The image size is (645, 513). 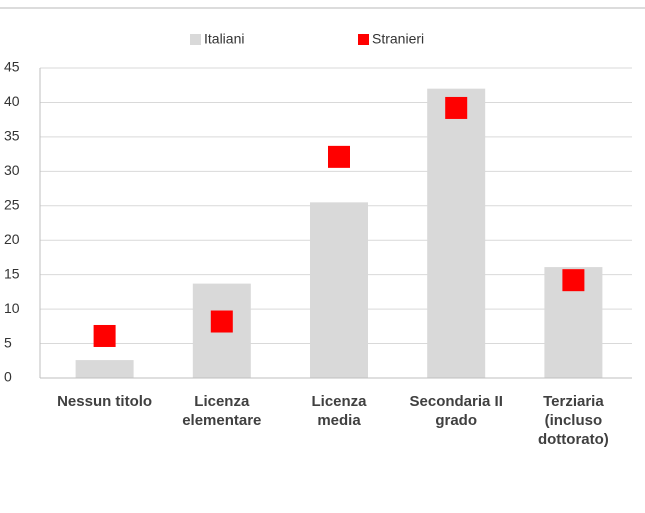 I want to click on y-tick-label: 30, so click(x=12, y=170).